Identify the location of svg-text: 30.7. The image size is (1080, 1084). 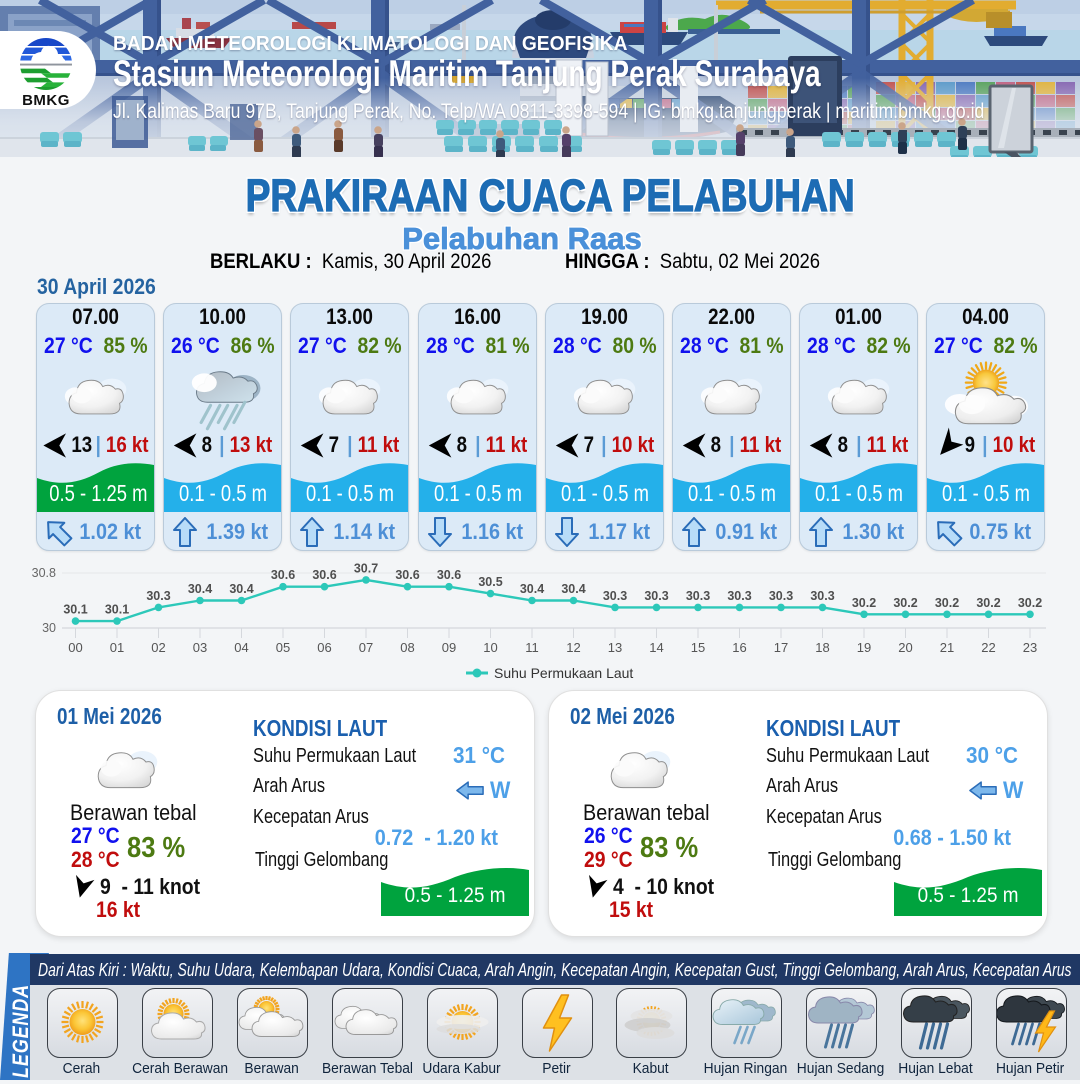
(366, 568).